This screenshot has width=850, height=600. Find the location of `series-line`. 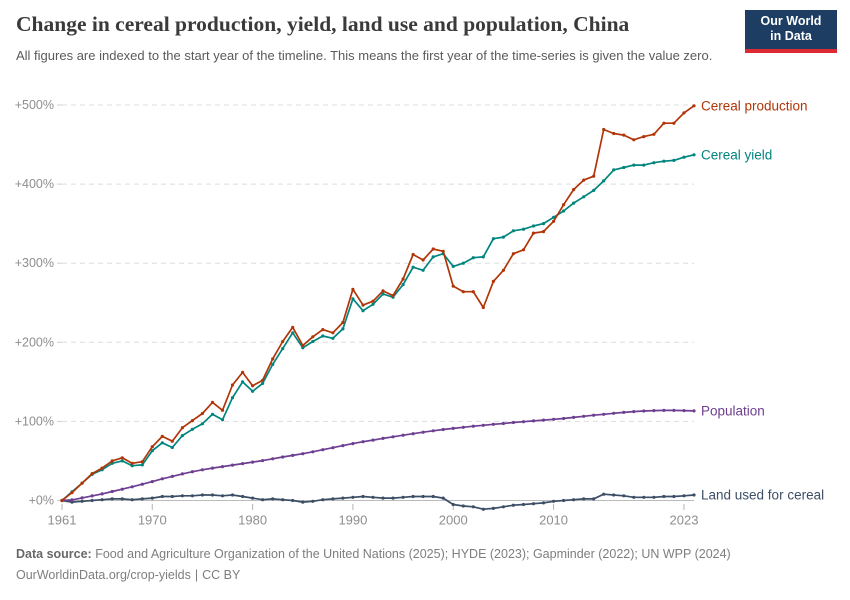

series-line is located at coordinates (378, 502).